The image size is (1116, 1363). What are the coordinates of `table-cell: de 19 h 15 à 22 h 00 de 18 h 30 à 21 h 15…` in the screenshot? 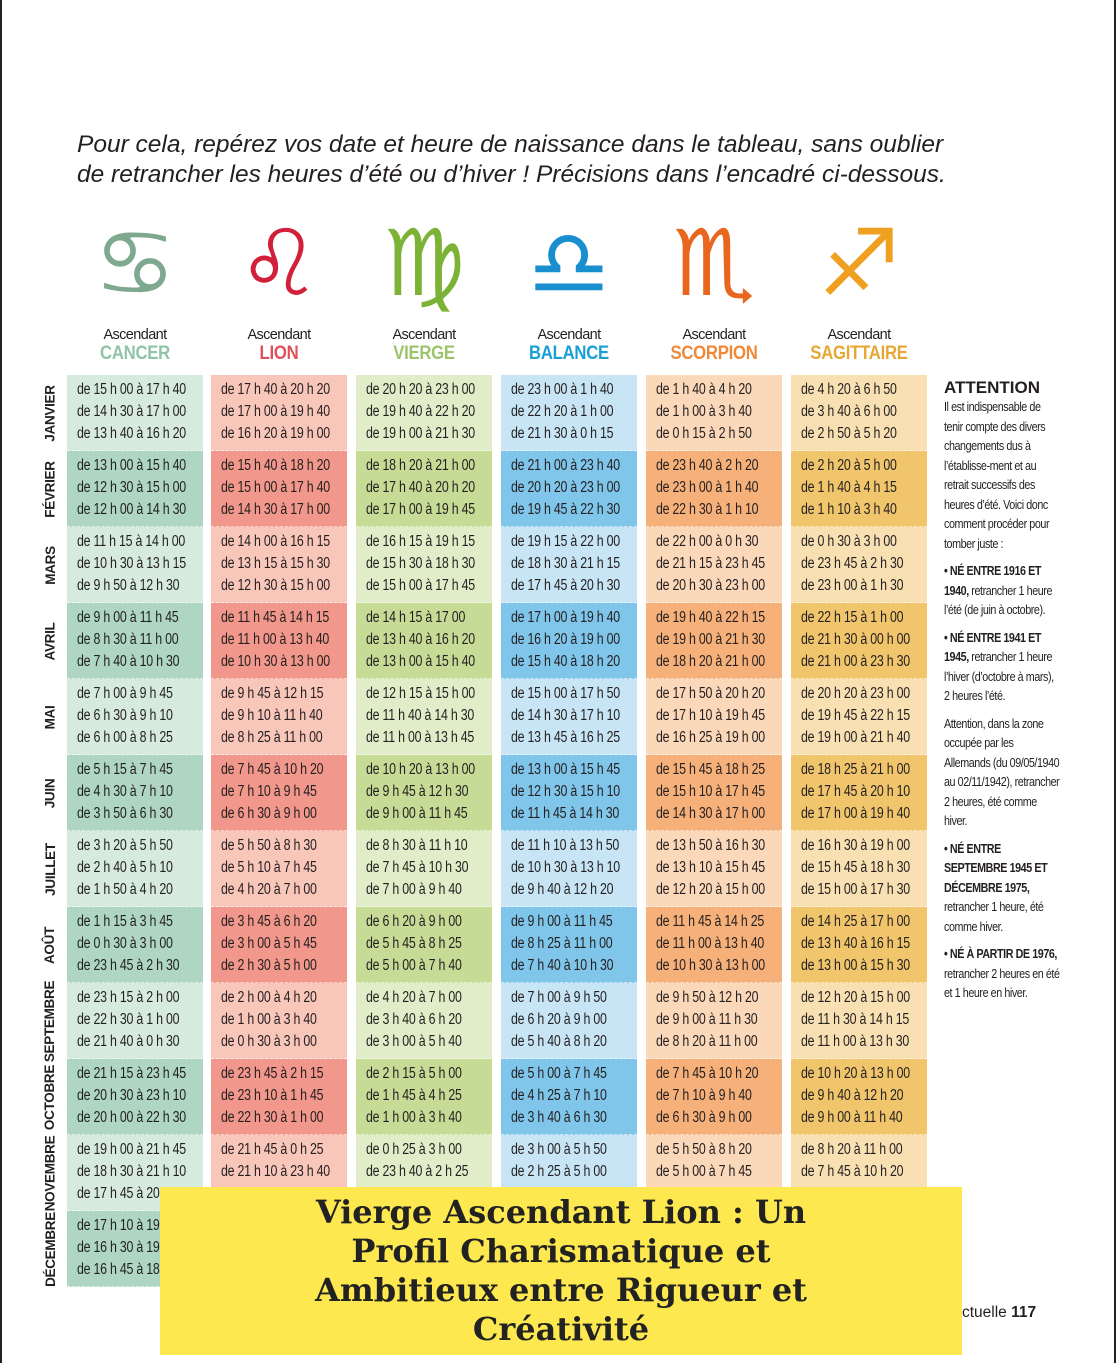 It's located at (569, 565).